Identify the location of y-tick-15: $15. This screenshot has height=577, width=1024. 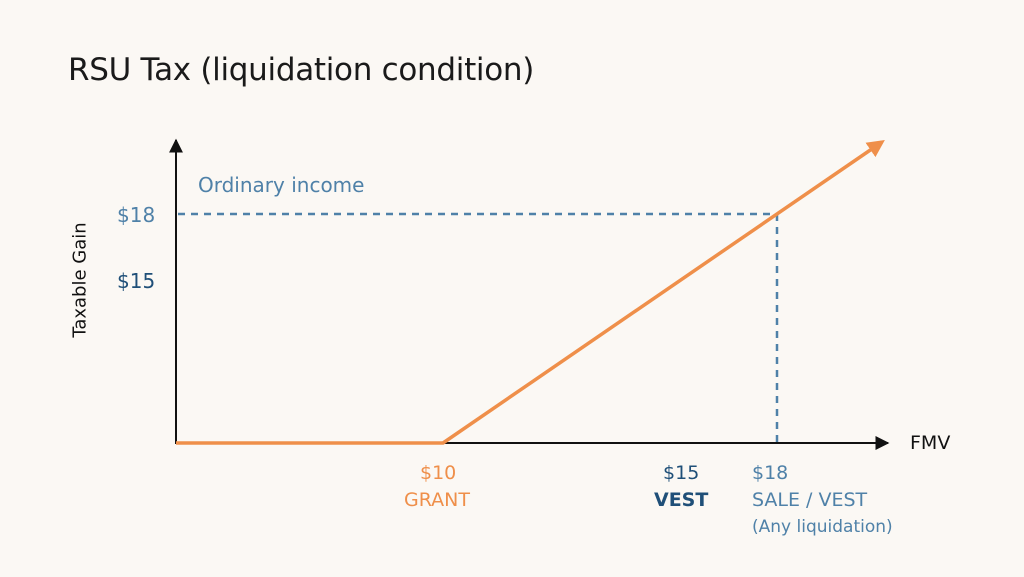
(136, 281).